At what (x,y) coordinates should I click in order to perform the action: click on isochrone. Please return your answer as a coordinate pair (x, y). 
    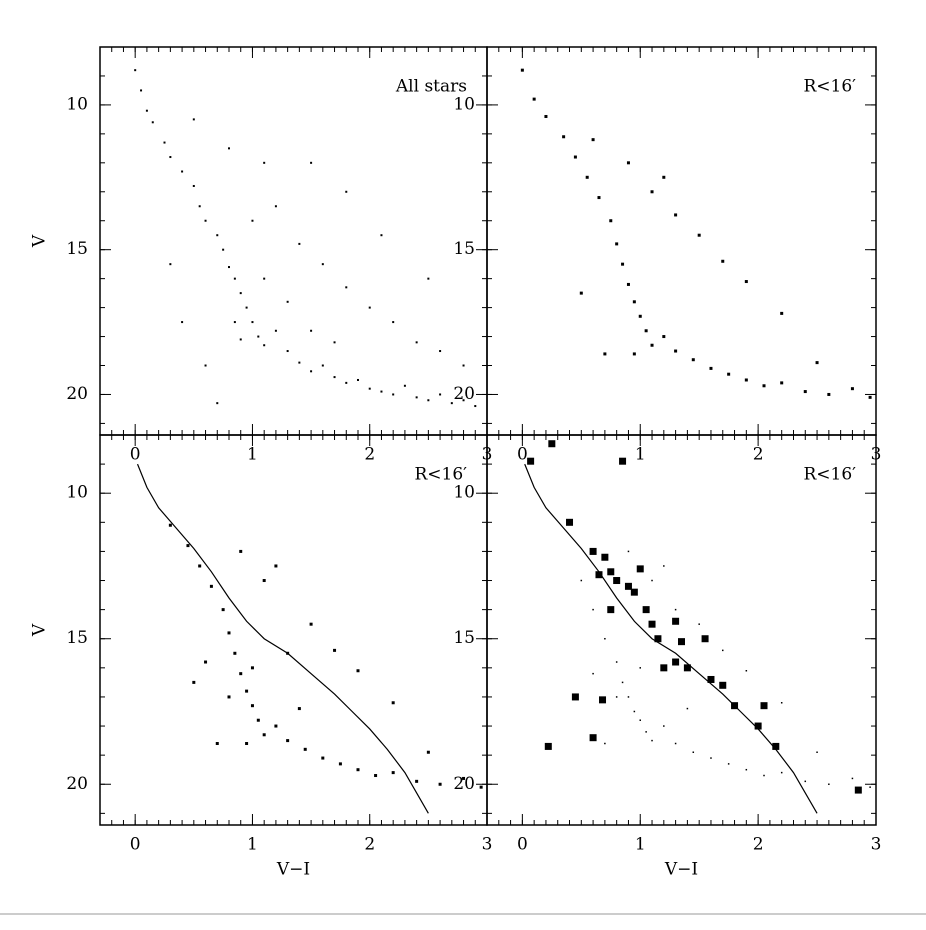
    Looking at the image, I should click on (671, 638).